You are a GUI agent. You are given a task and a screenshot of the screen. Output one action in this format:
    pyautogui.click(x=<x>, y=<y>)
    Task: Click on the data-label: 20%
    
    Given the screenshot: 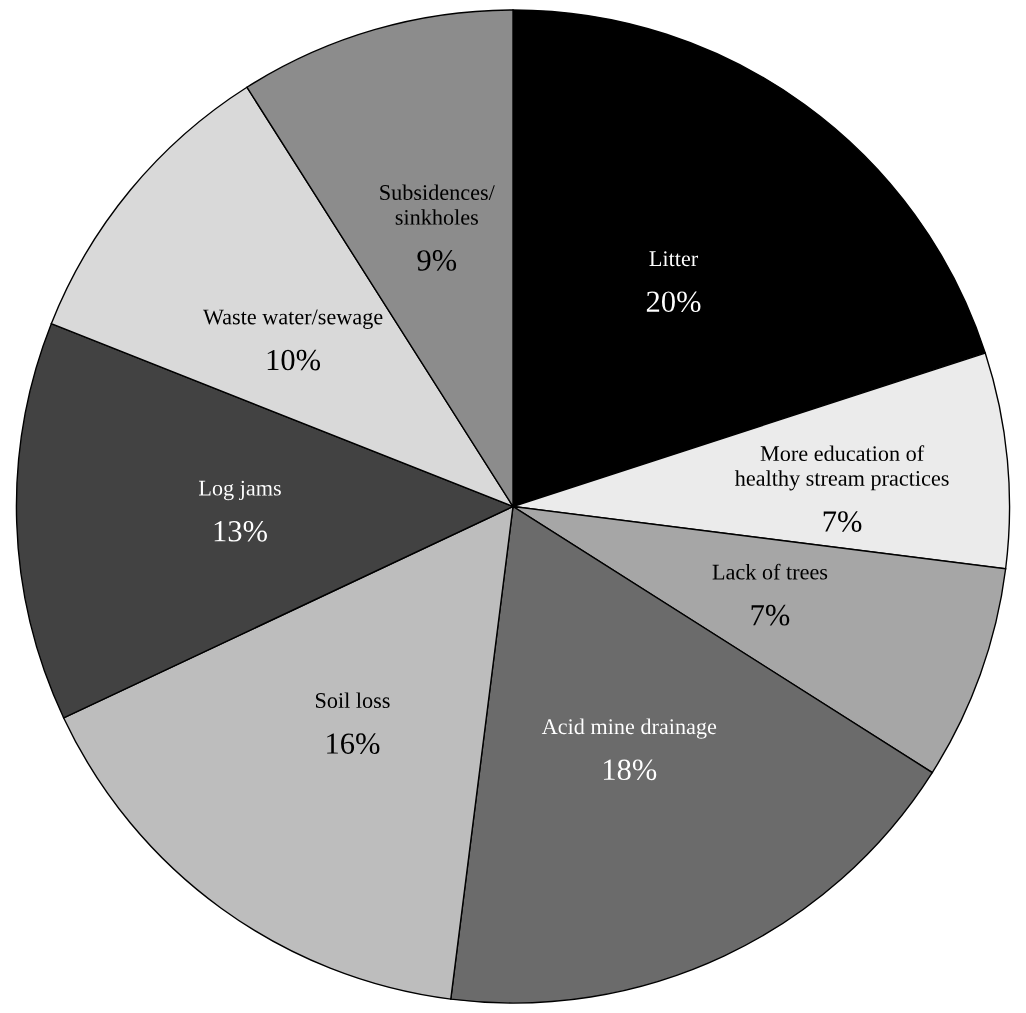 What is the action you would take?
    pyautogui.click(x=673, y=302)
    